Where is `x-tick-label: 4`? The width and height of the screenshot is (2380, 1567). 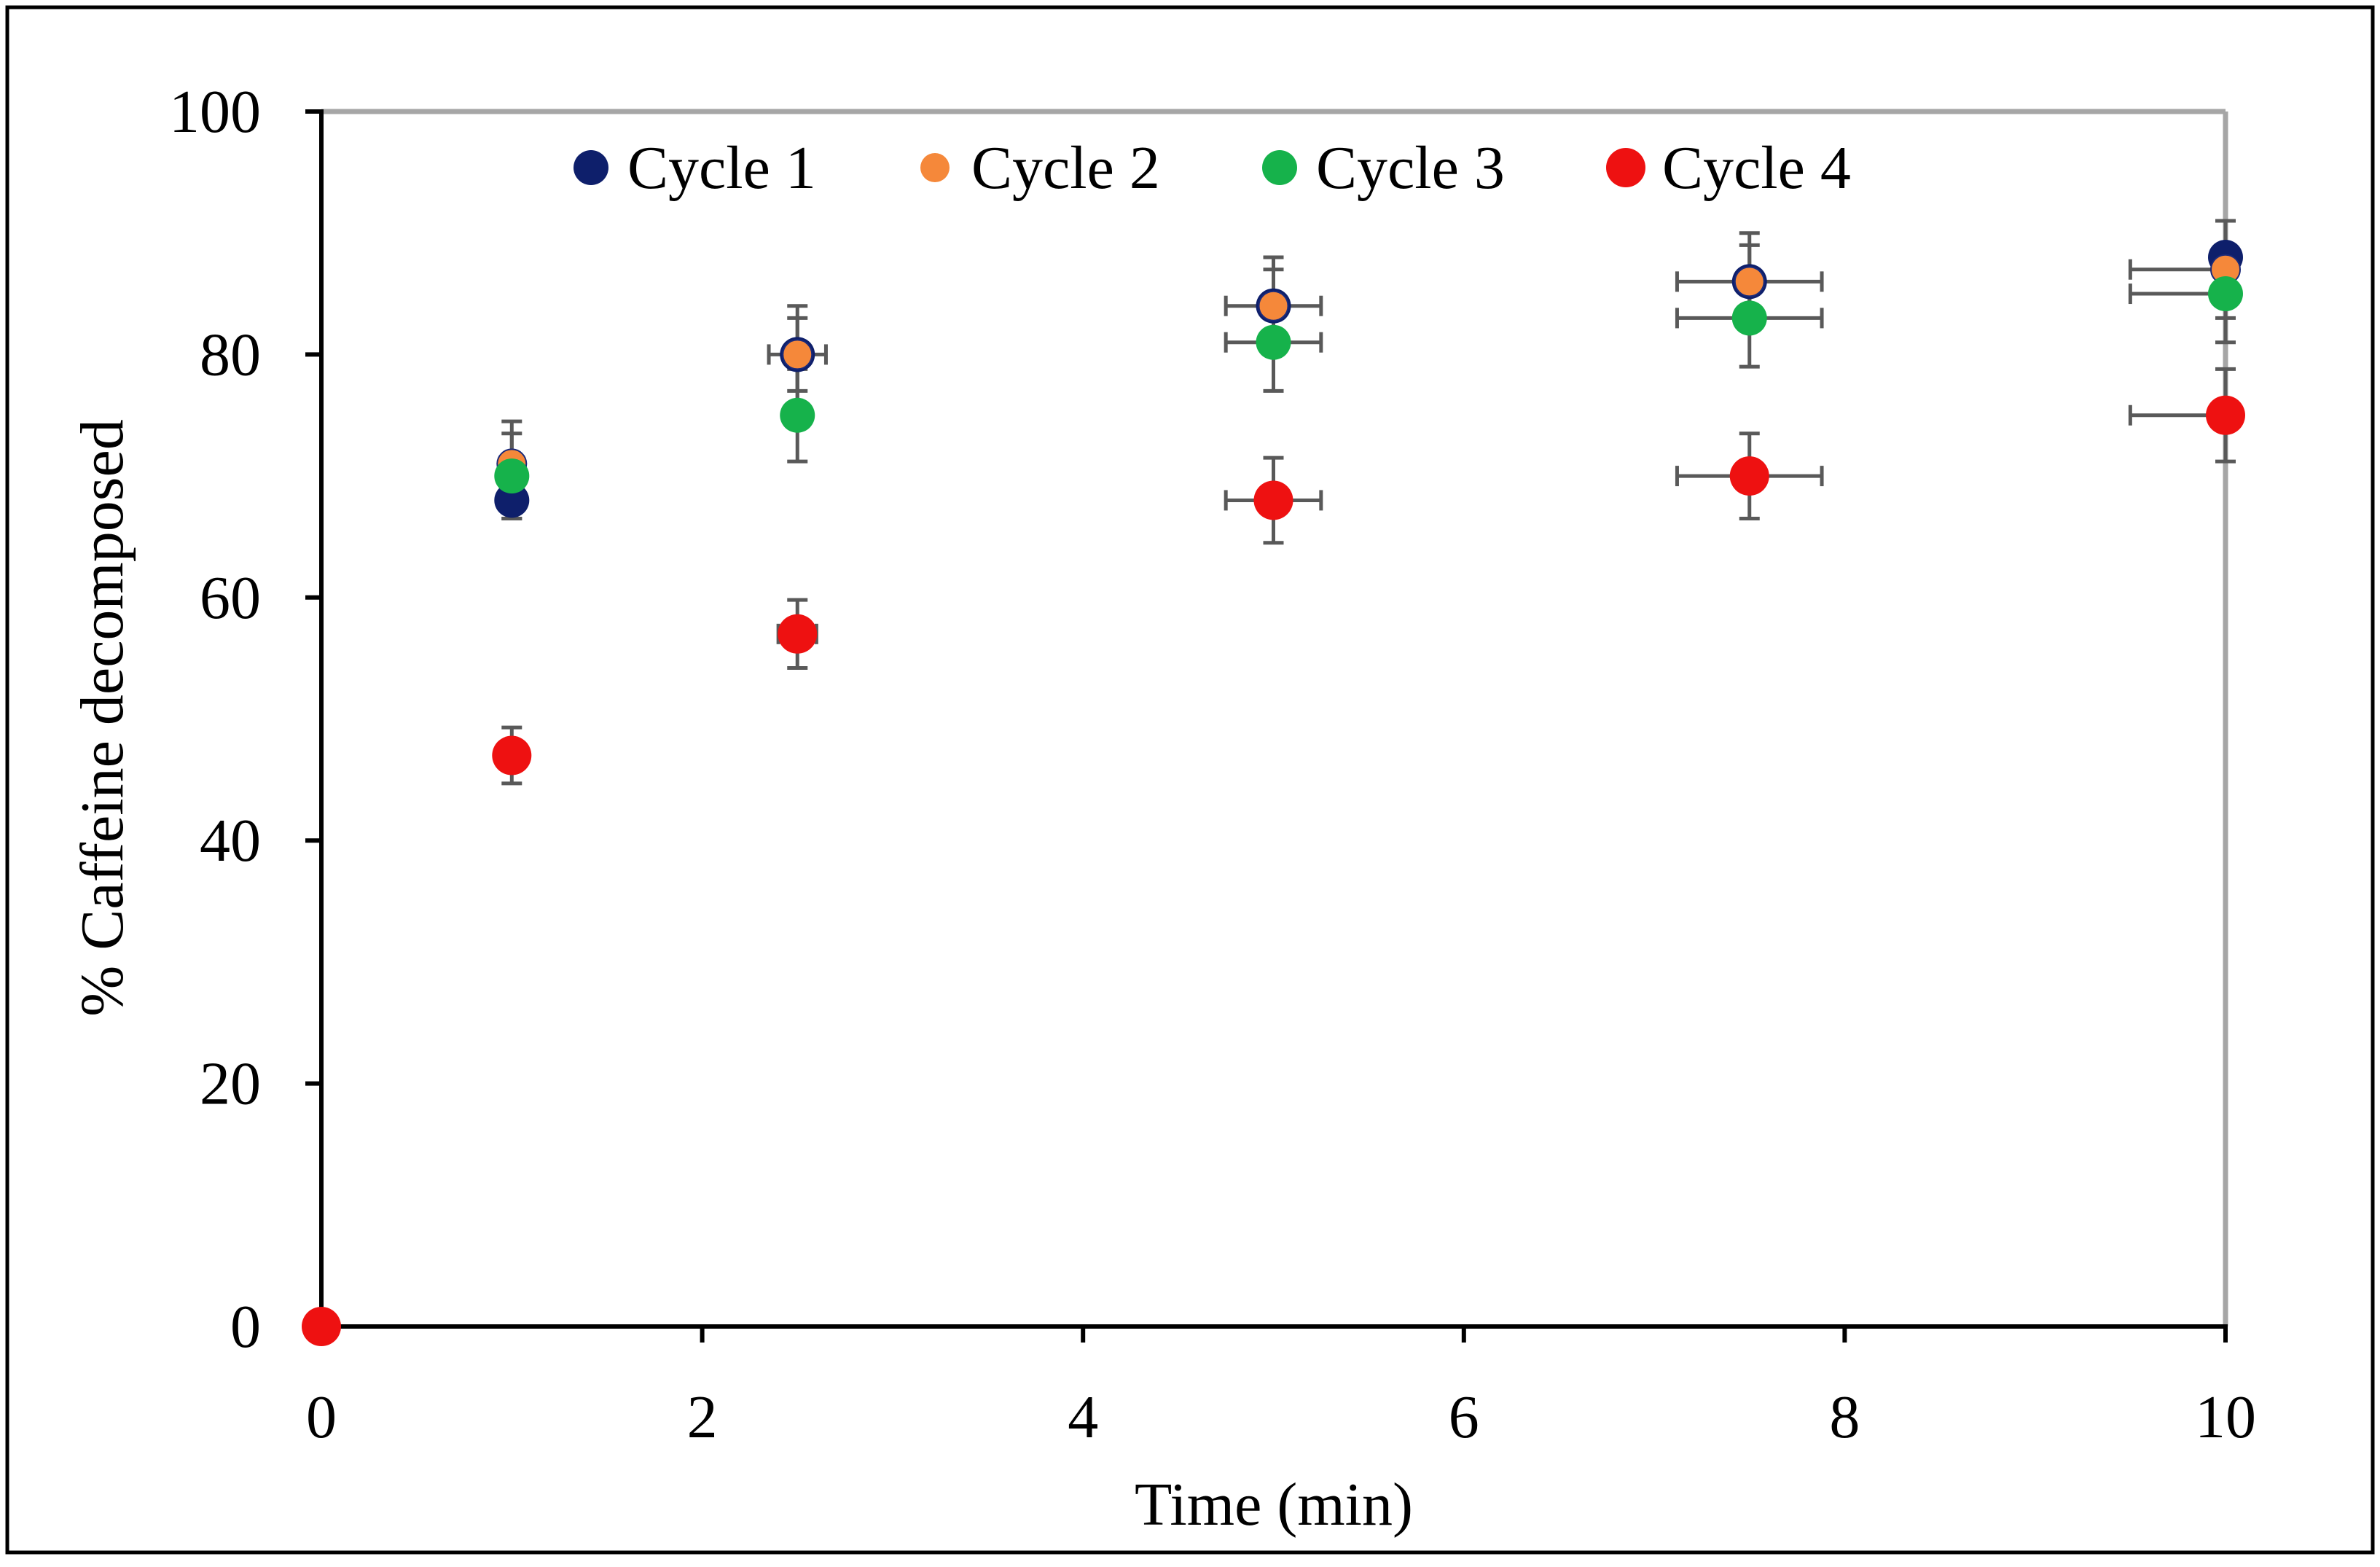 x-tick-label: 4 is located at coordinates (1083, 1417).